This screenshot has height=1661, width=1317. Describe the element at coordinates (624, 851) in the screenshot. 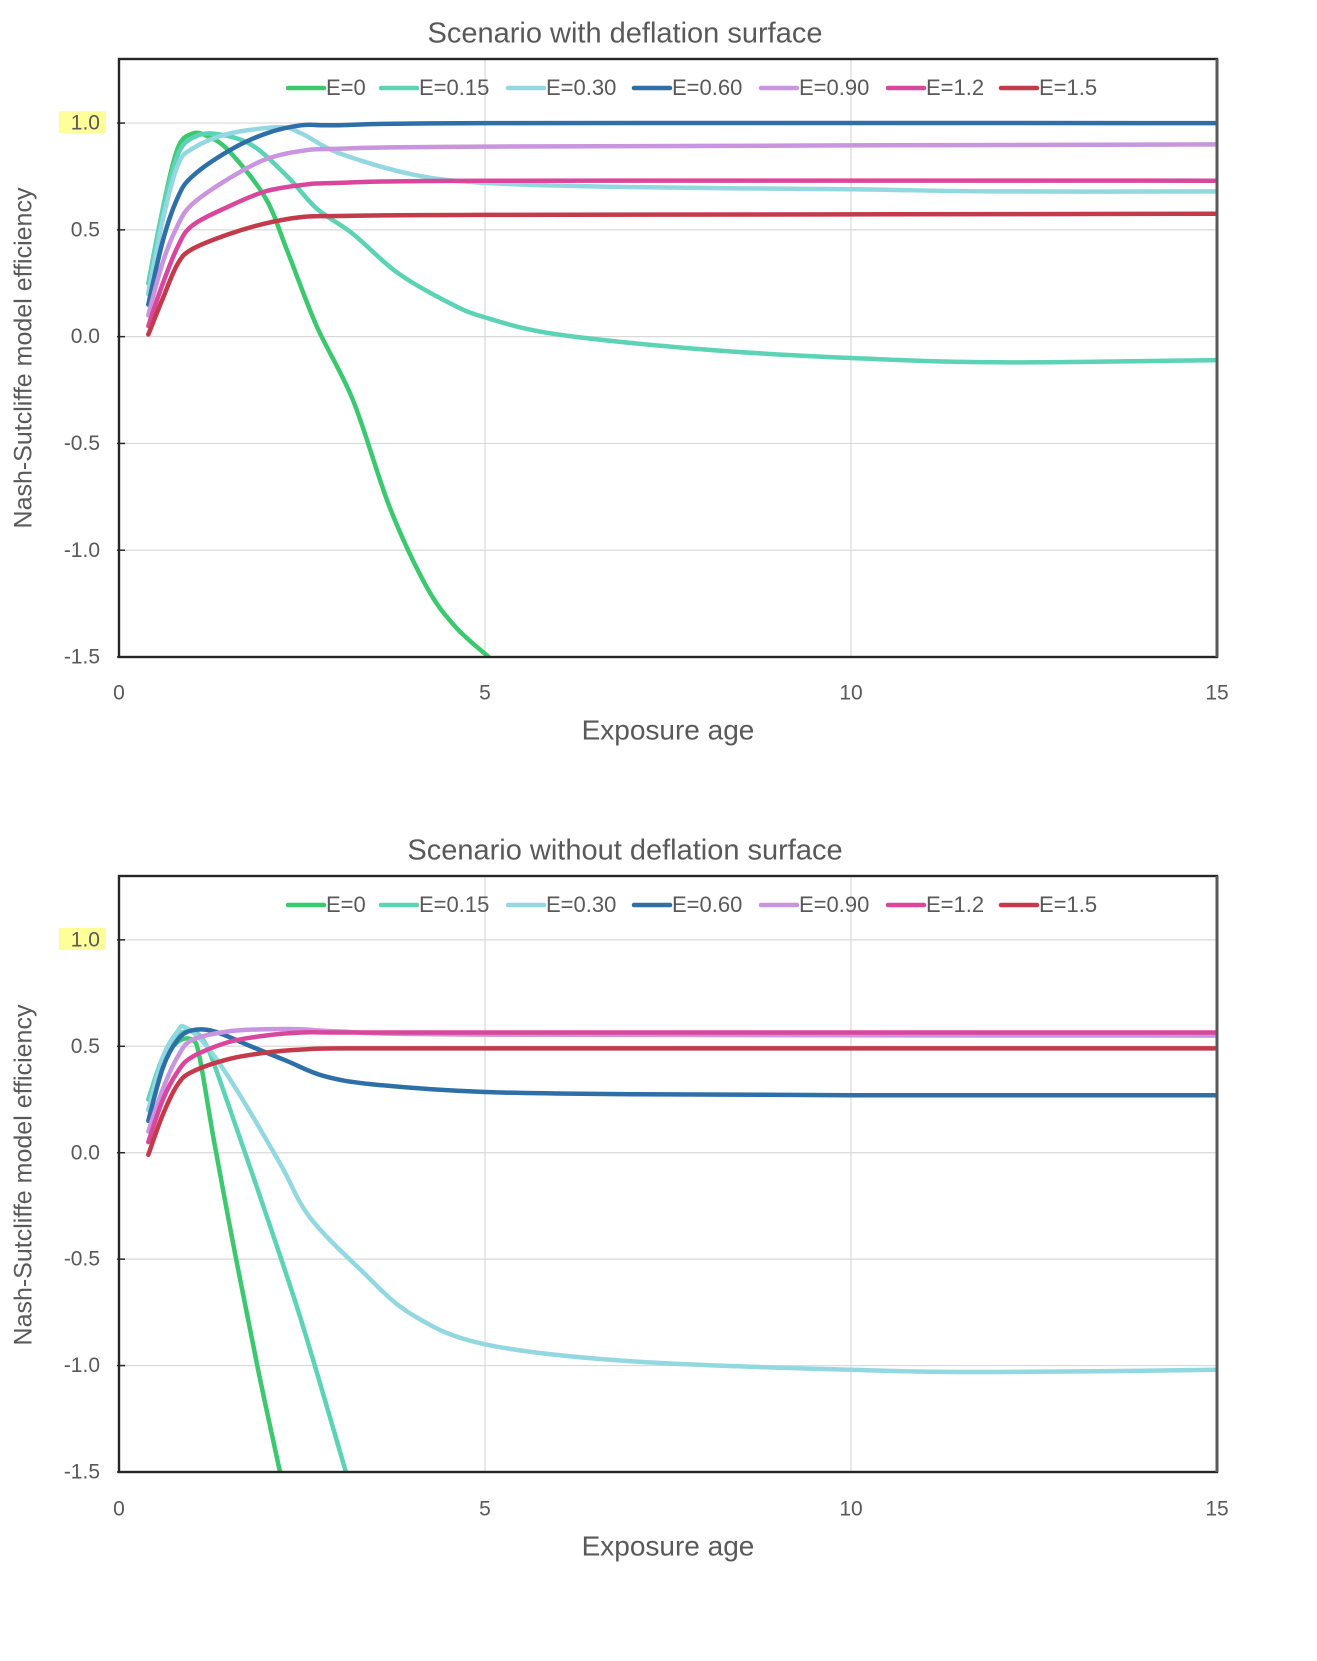

I see `chart-title: Scenario without deflation surface` at that location.